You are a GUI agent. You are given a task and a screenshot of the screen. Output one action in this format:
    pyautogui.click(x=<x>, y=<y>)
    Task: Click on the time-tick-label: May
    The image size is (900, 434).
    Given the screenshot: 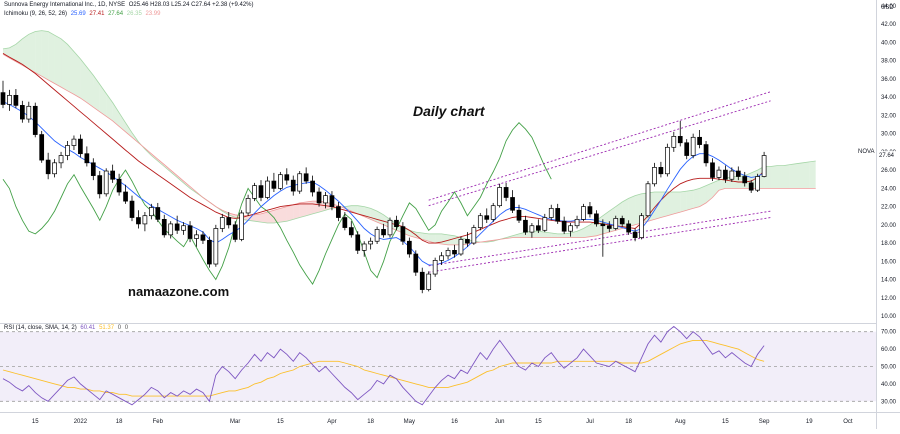 What is the action you would take?
    pyautogui.click(x=409, y=422)
    